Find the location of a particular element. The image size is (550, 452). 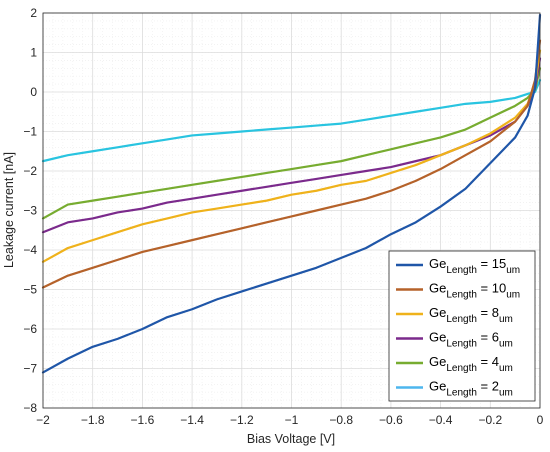

y-tick-label: −8 is located at coordinates (30, 408).